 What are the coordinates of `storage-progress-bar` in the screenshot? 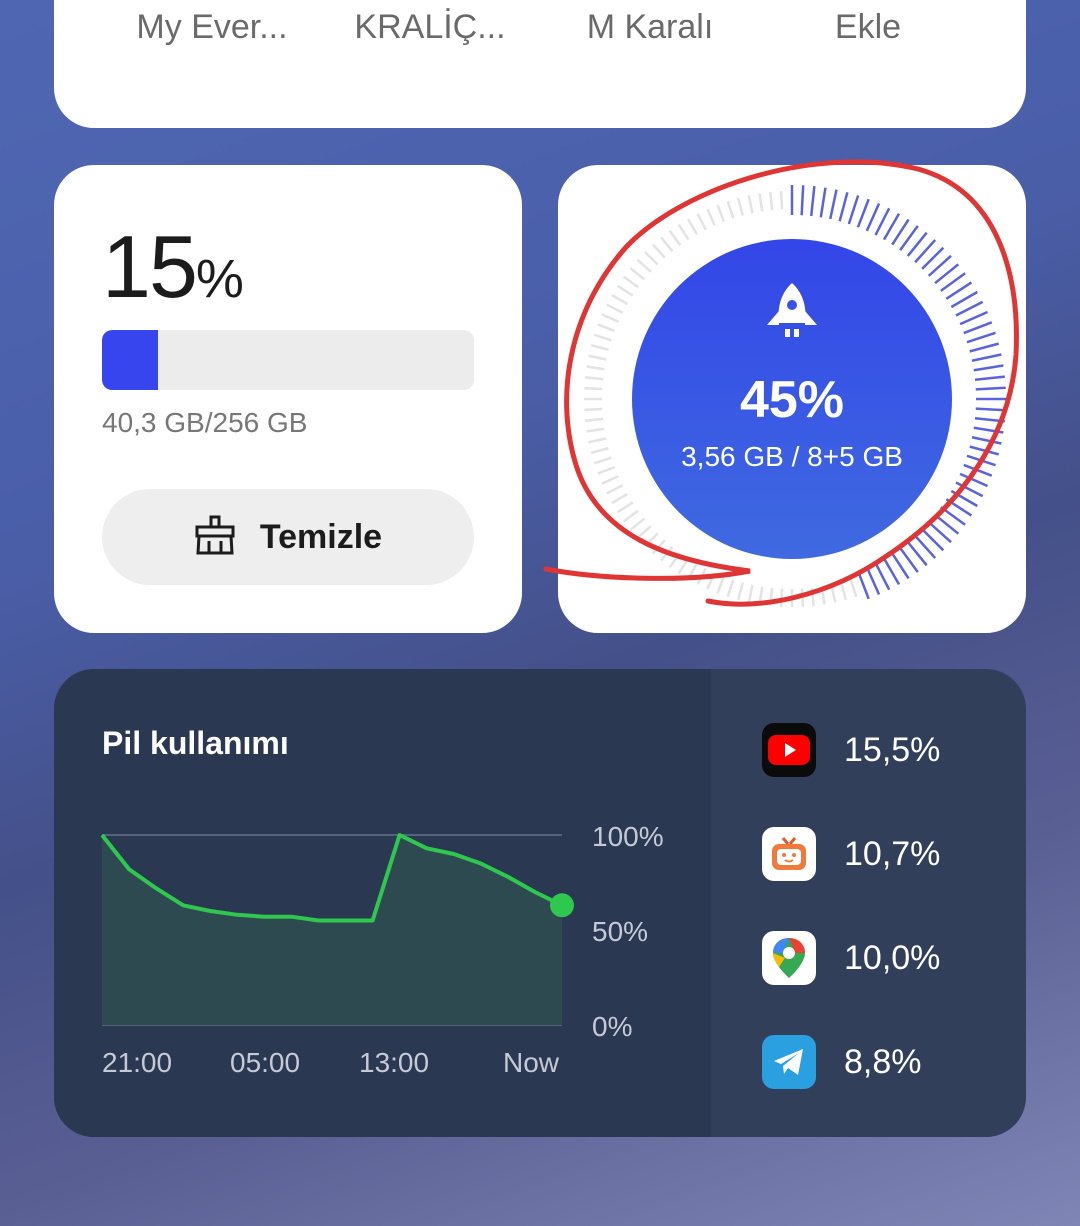 It's located at (288, 360).